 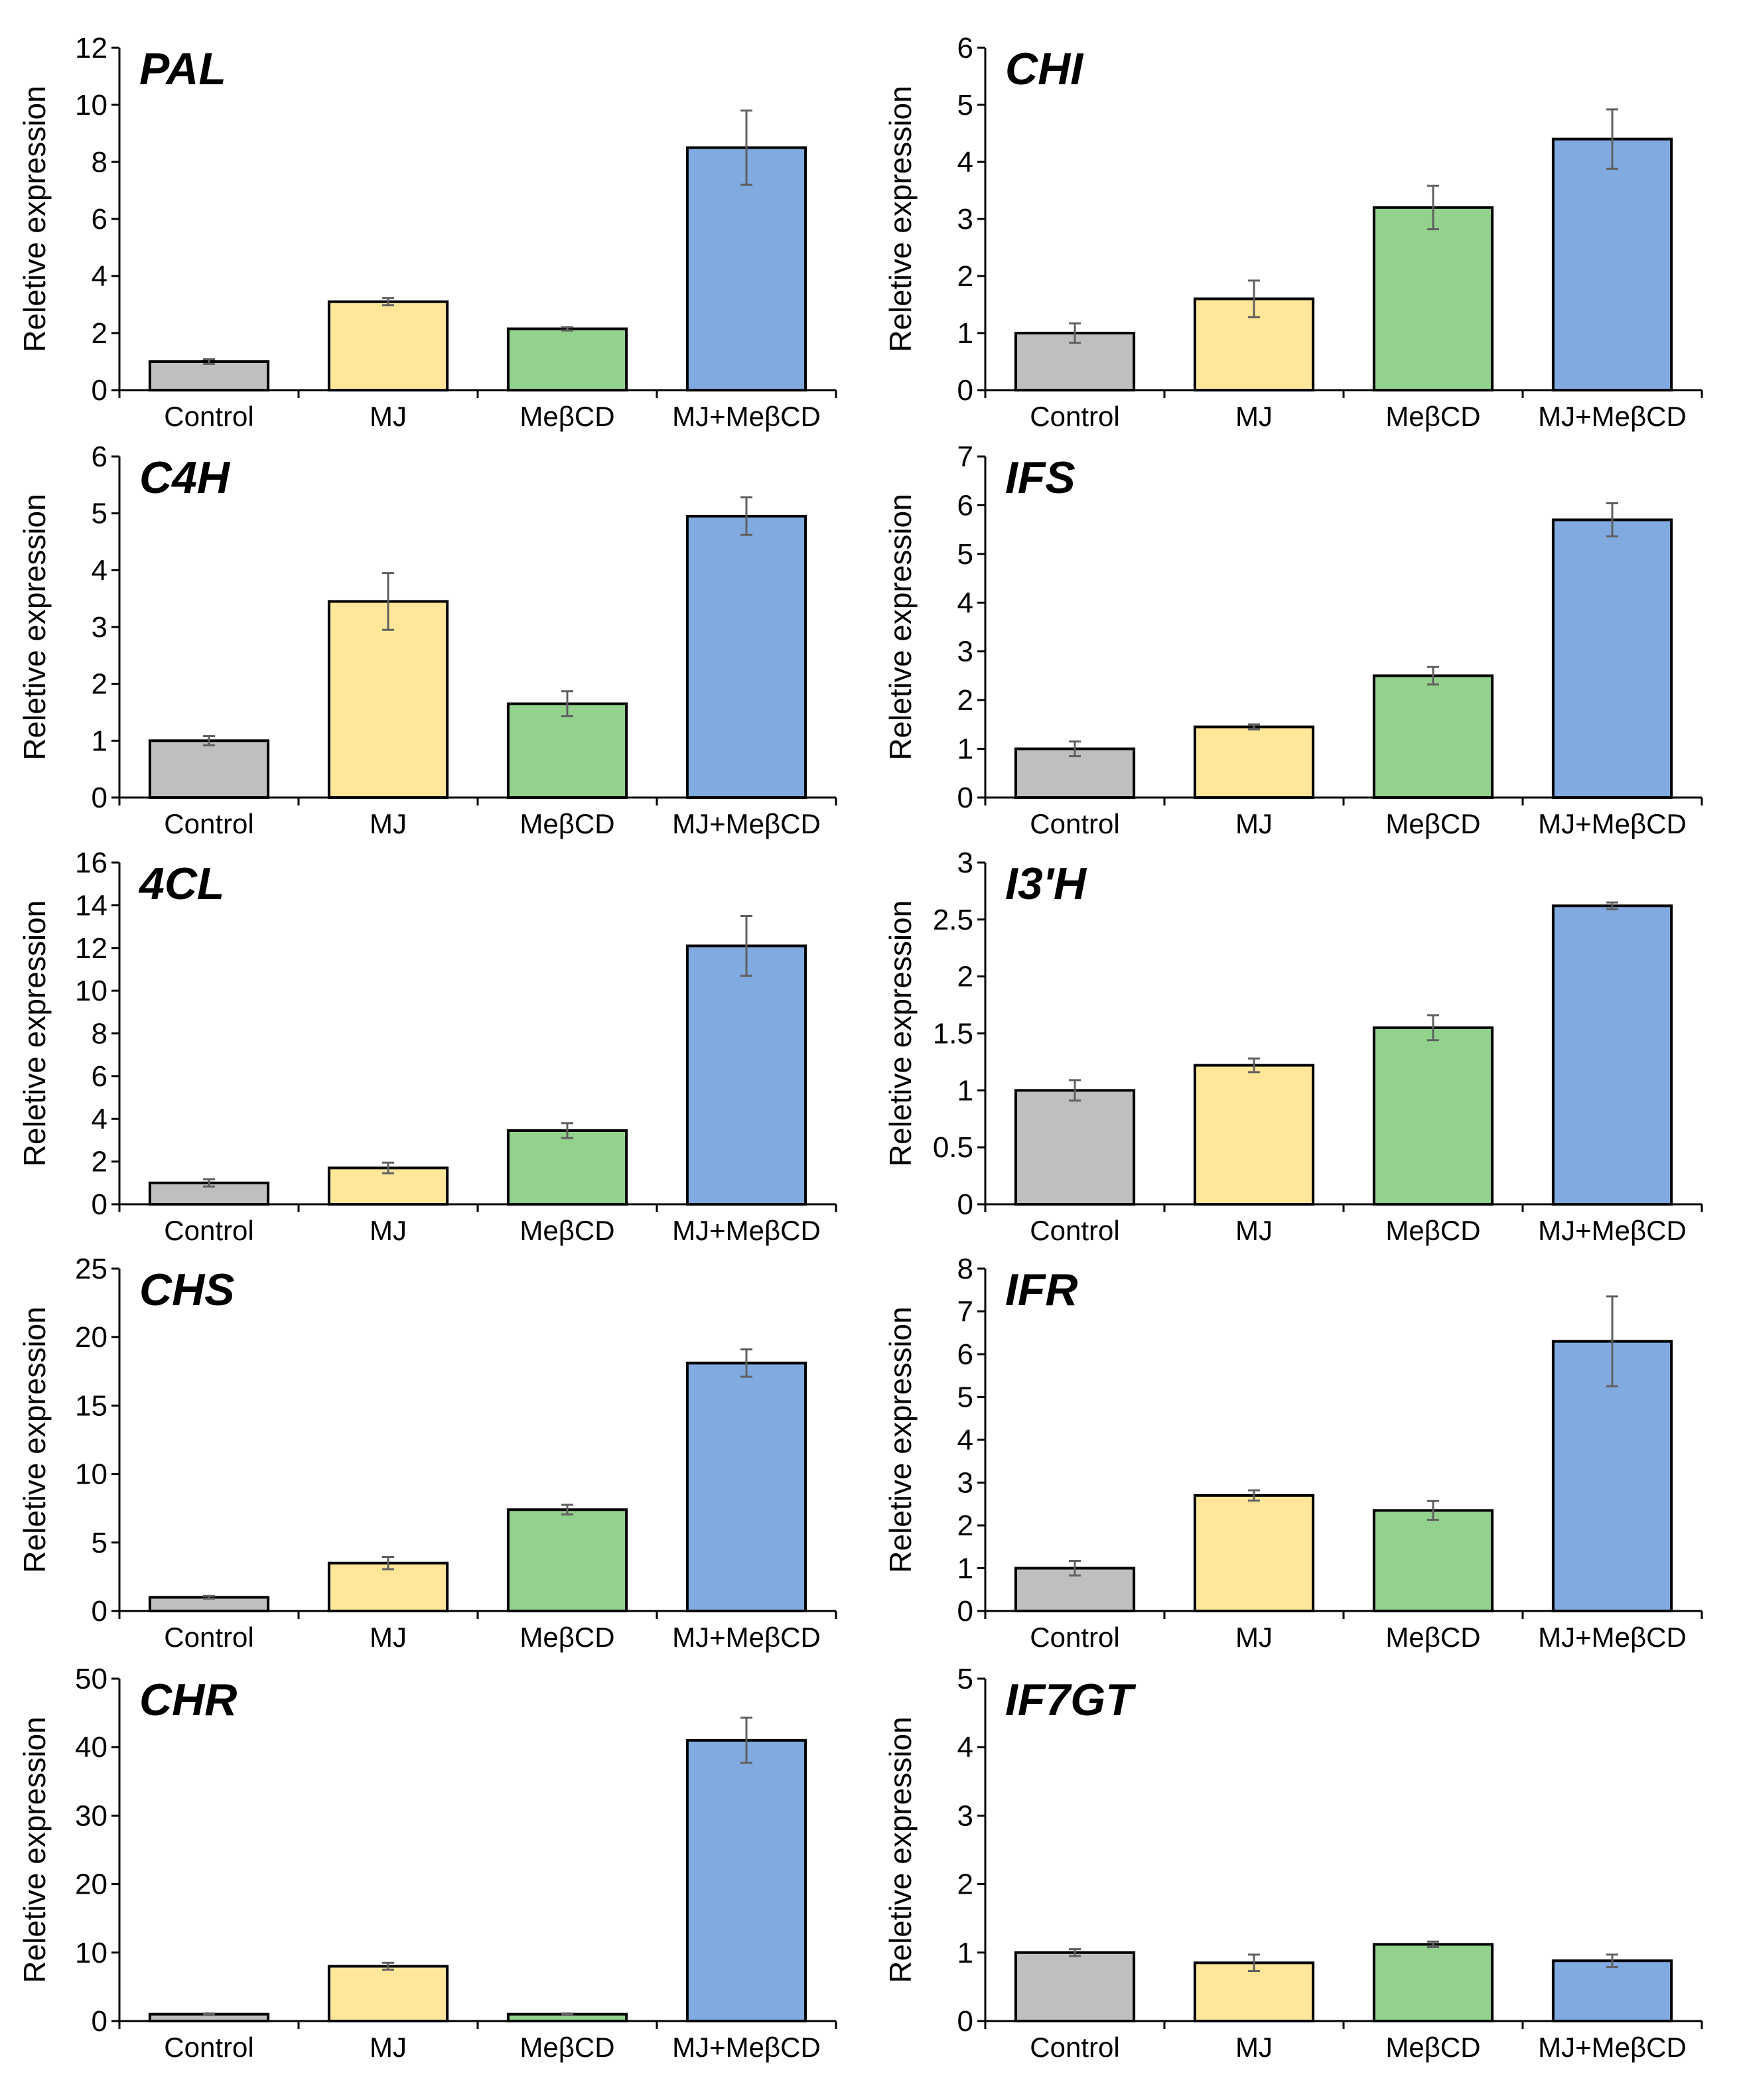 What do you see at coordinates (1046, 884) in the screenshot?
I see `chart-title: I3'H` at bounding box center [1046, 884].